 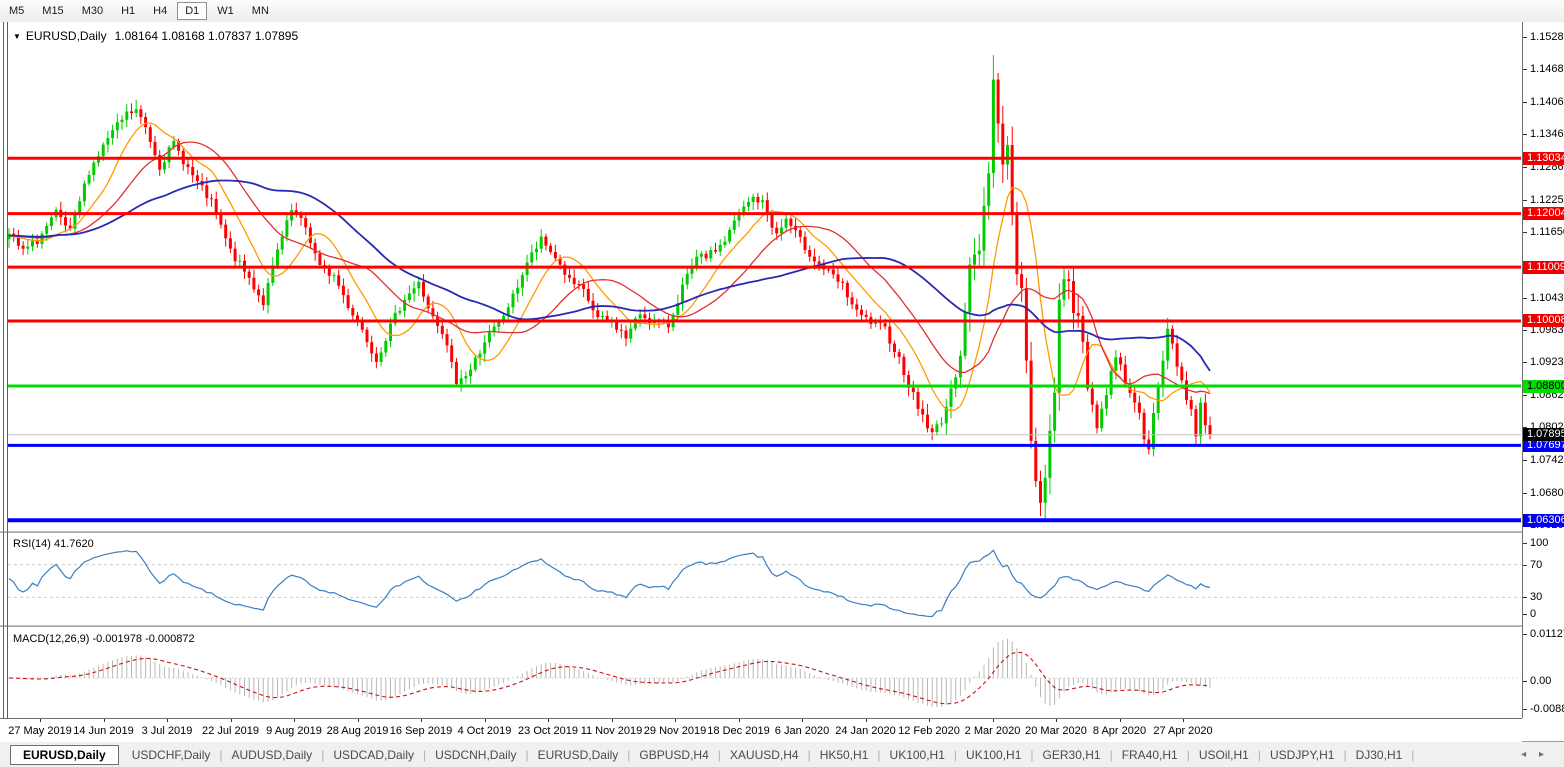 What do you see at coordinates (53, 544) in the screenshot?
I see `rsi-indicator-label: RSI(14) 41.7620` at bounding box center [53, 544].